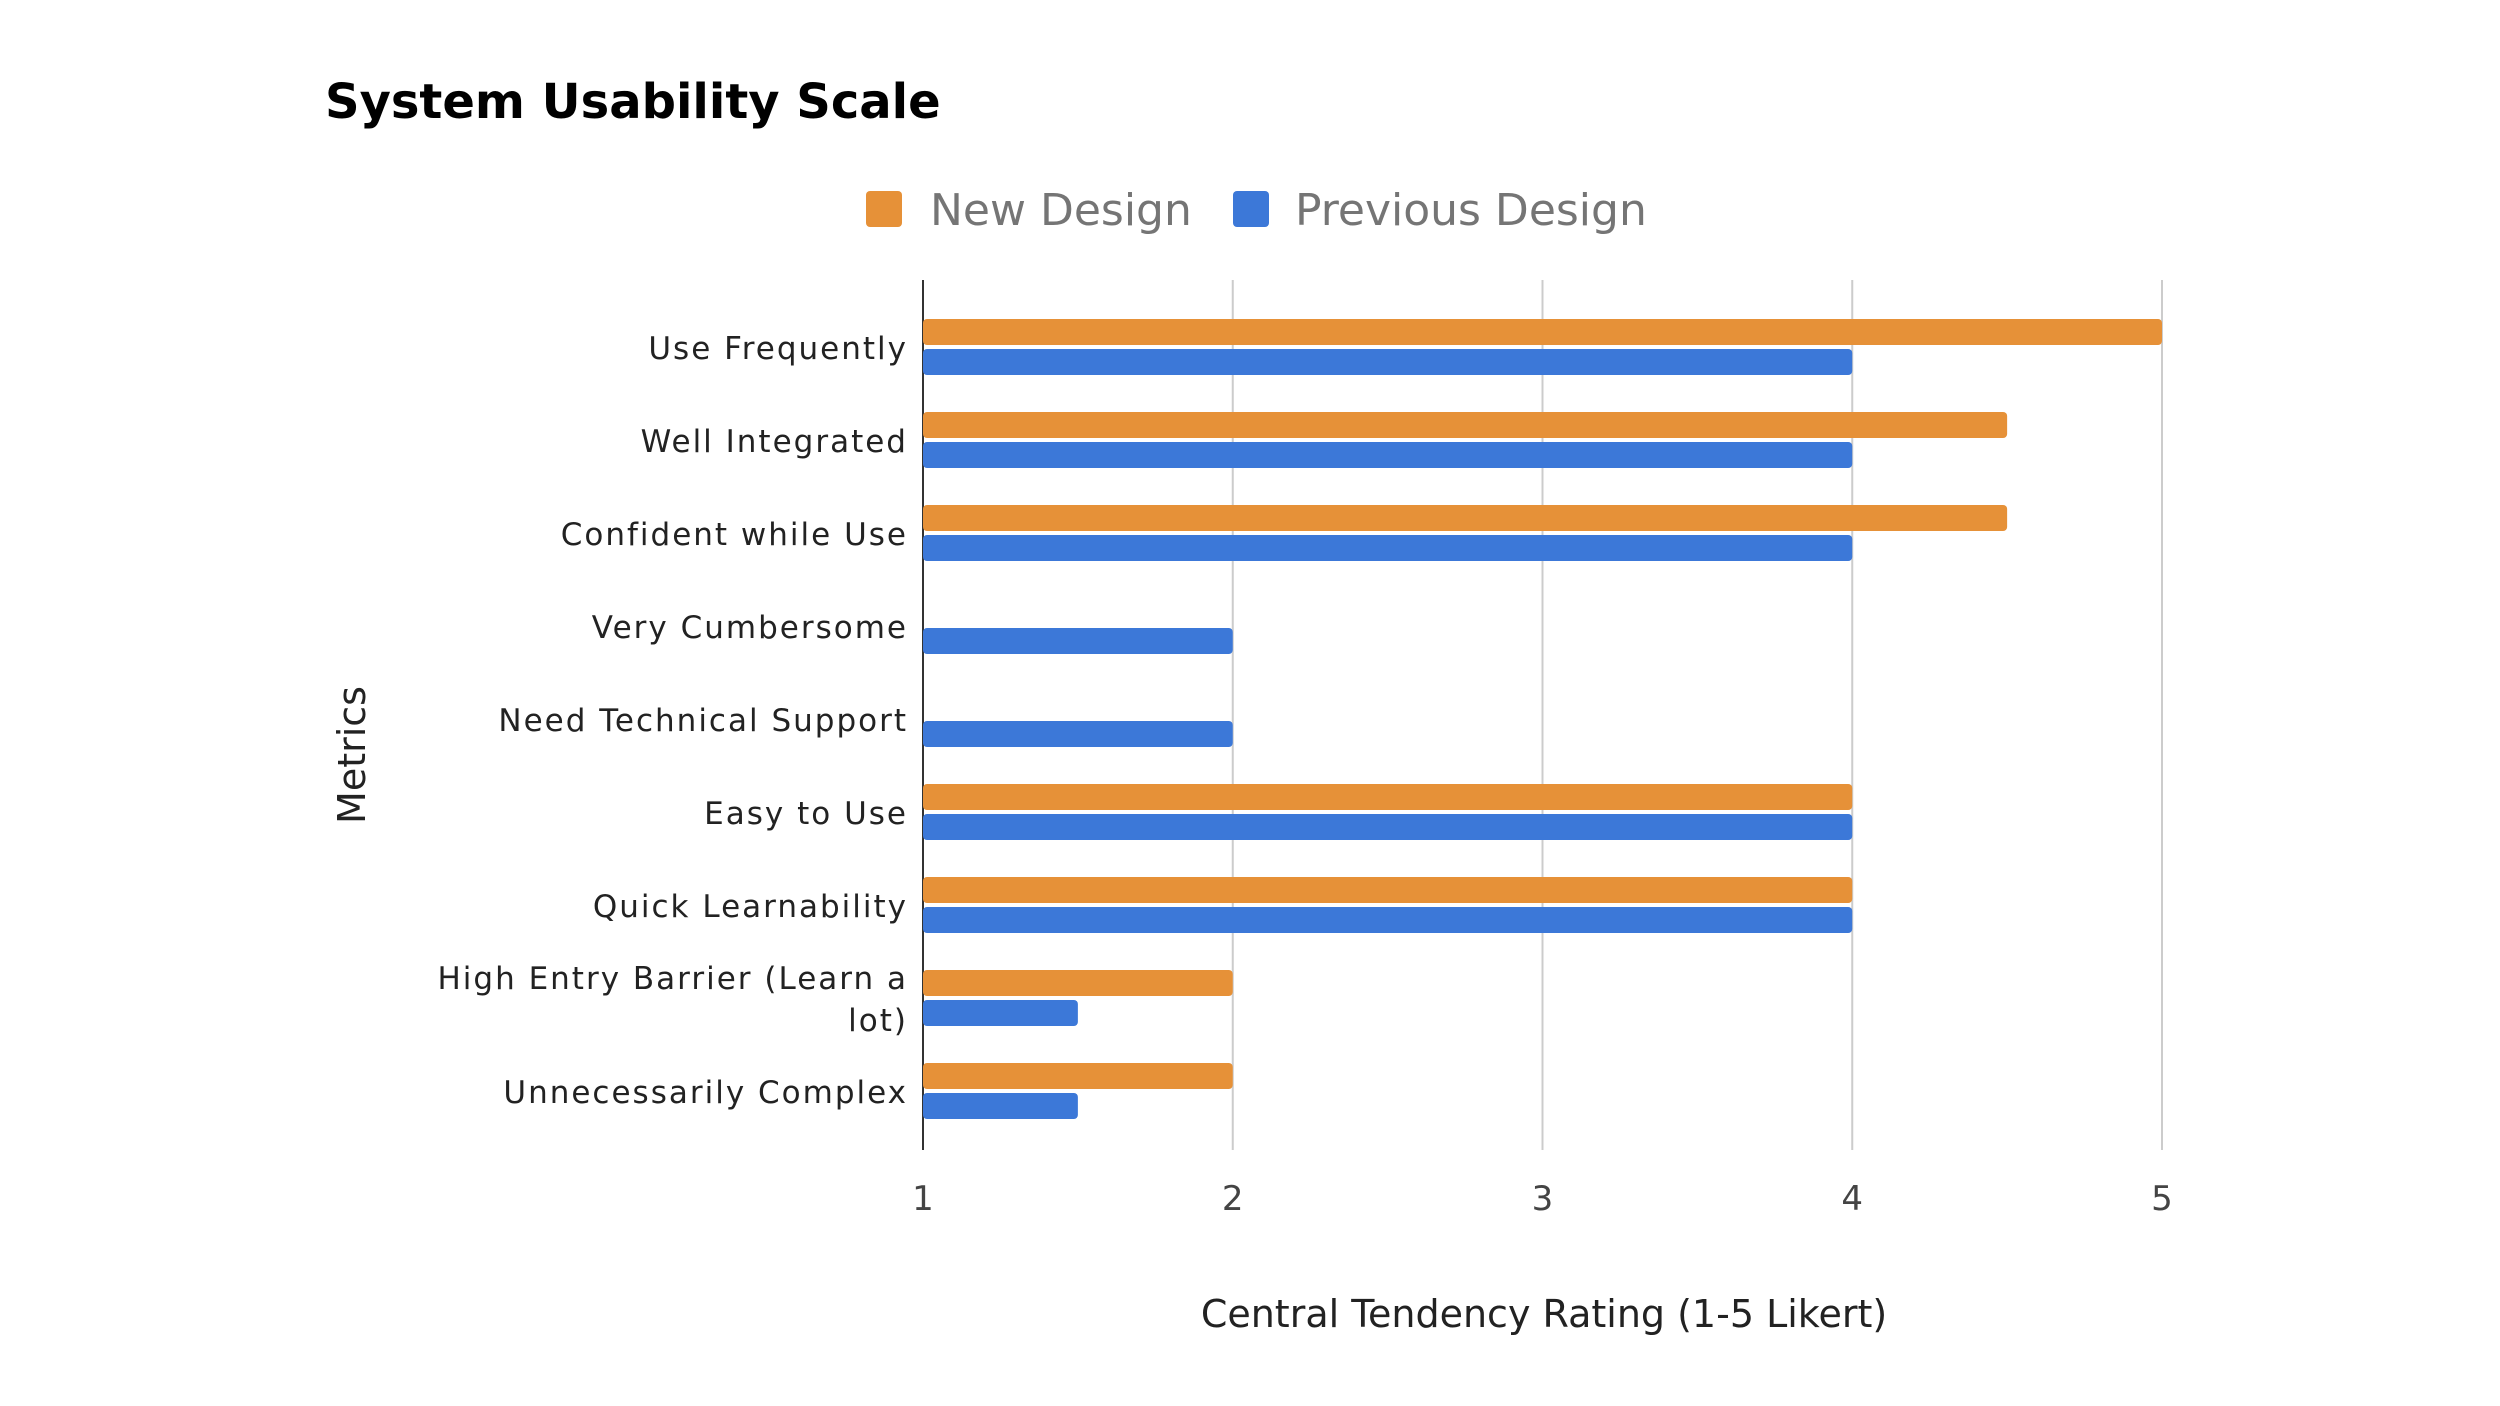 Image resolution: width=2500 pixels, height=1406 pixels. What do you see at coordinates (705, 1093) in the screenshot?
I see `category-label: Unnecessarily Complex` at bounding box center [705, 1093].